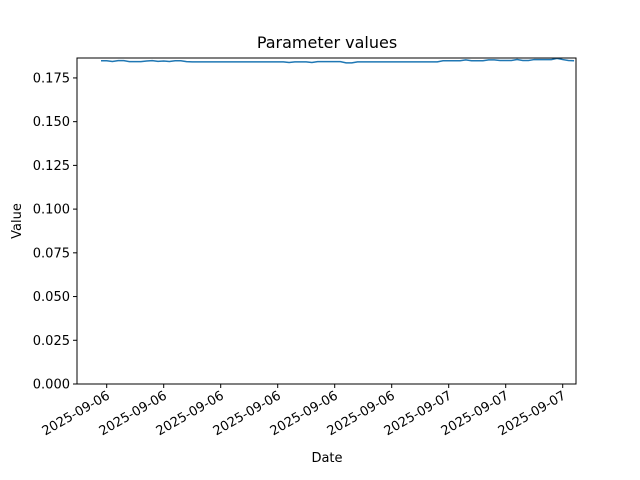 The height and width of the screenshot is (480, 640). What do you see at coordinates (338, 60) in the screenshot?
I see `data-line` at bounding box center [338, 60].